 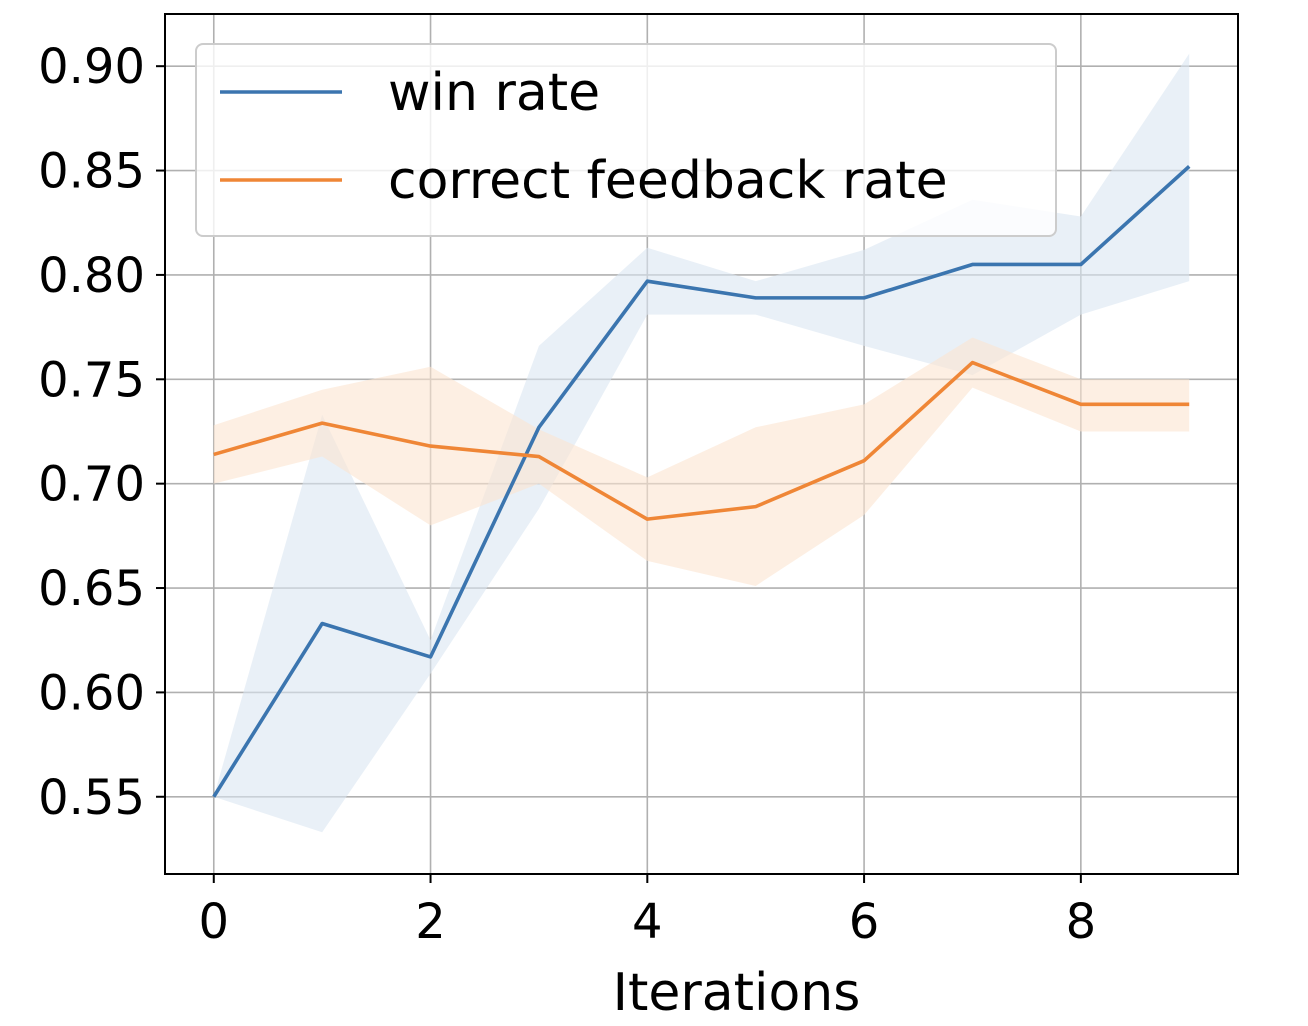 What do you see at coordinates (91, 380) in the screenshot?
I see `y-tick-label: 0.75` at bounding box center [91, 380].